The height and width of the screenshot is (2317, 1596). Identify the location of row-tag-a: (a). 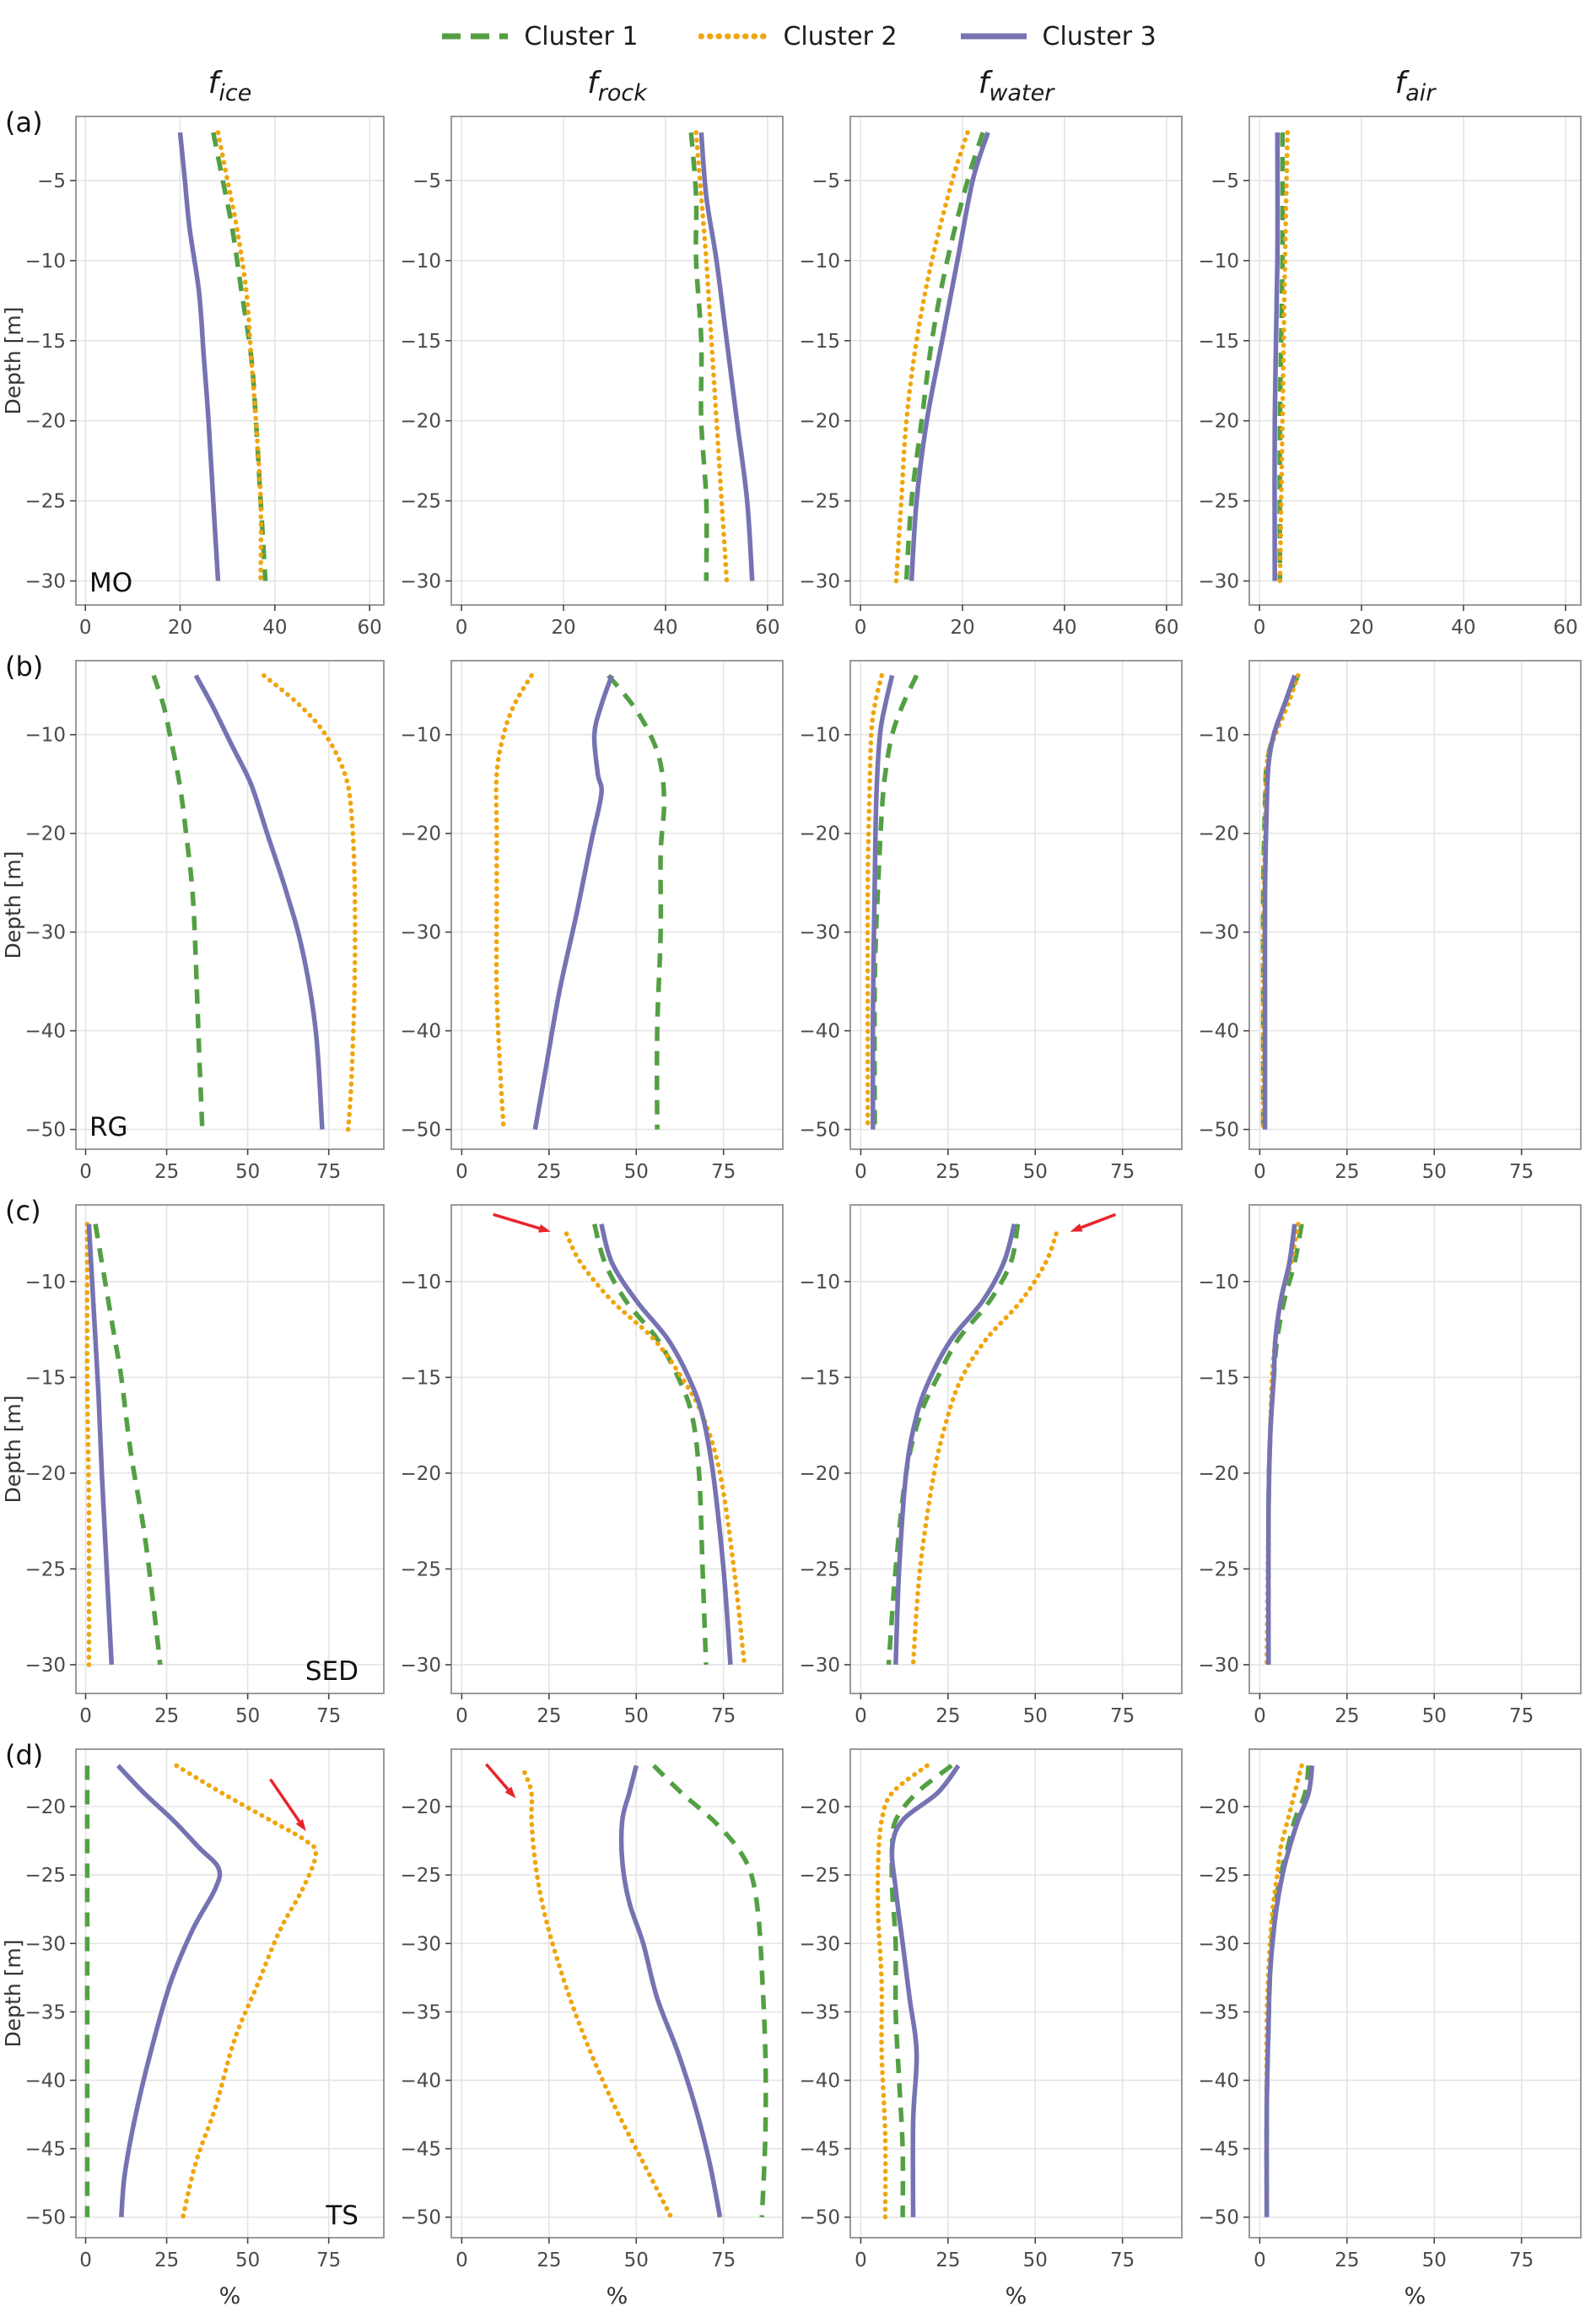
(24, 122).